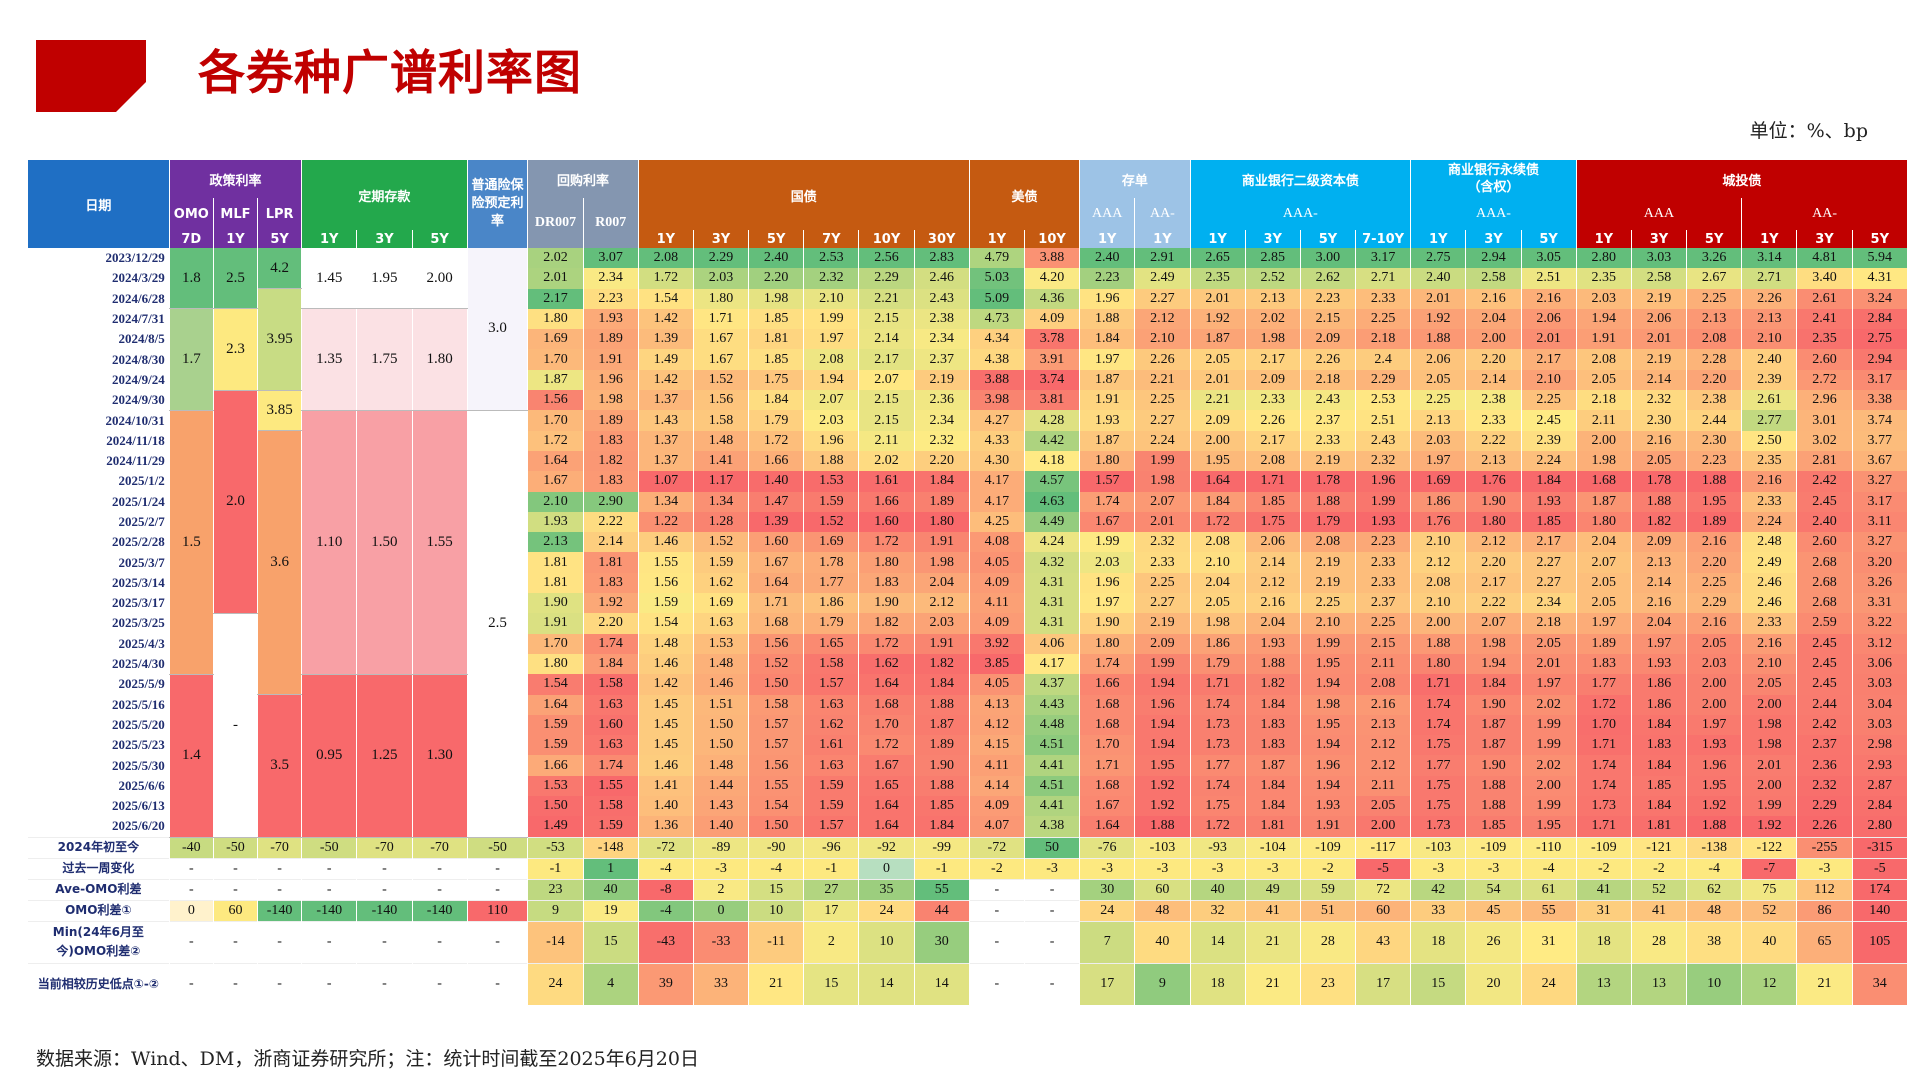 The width and height of the screenshot is (1920, 1080). Describe the element at coordinates (1162, 847) in the screenshot. I see `summary-cell: -103` at that location.